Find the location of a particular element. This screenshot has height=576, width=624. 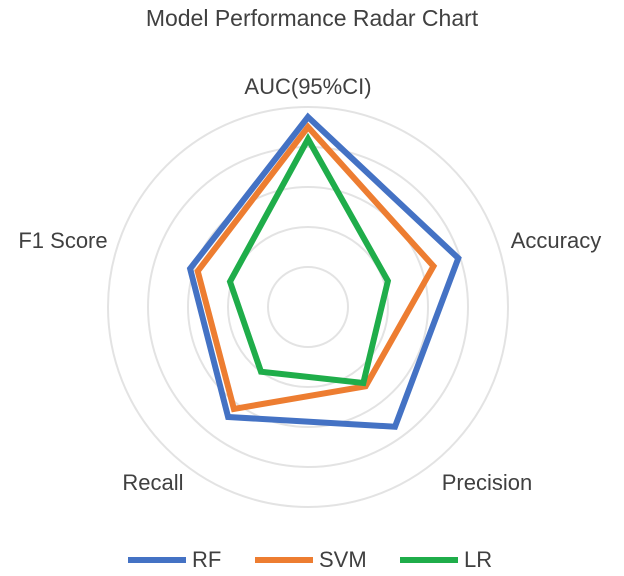

series-line is located at coordinates (309, 259).